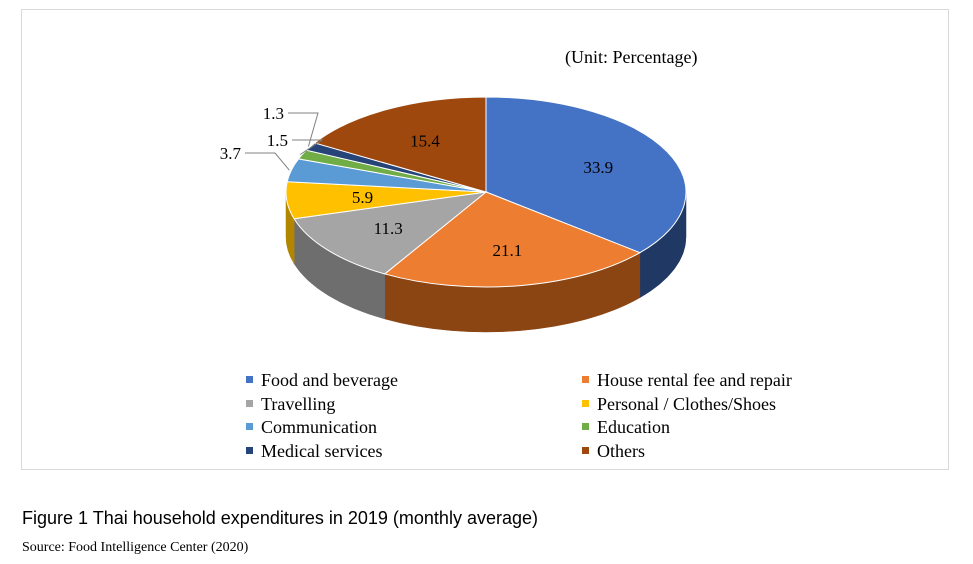 The width and height of the screenshot is (973, 564). What do you see at coordinates (686, 403) in the screenshot?
I see `legend-label: Personal / Clothes/Shoes` at bounding box center [686, 403].